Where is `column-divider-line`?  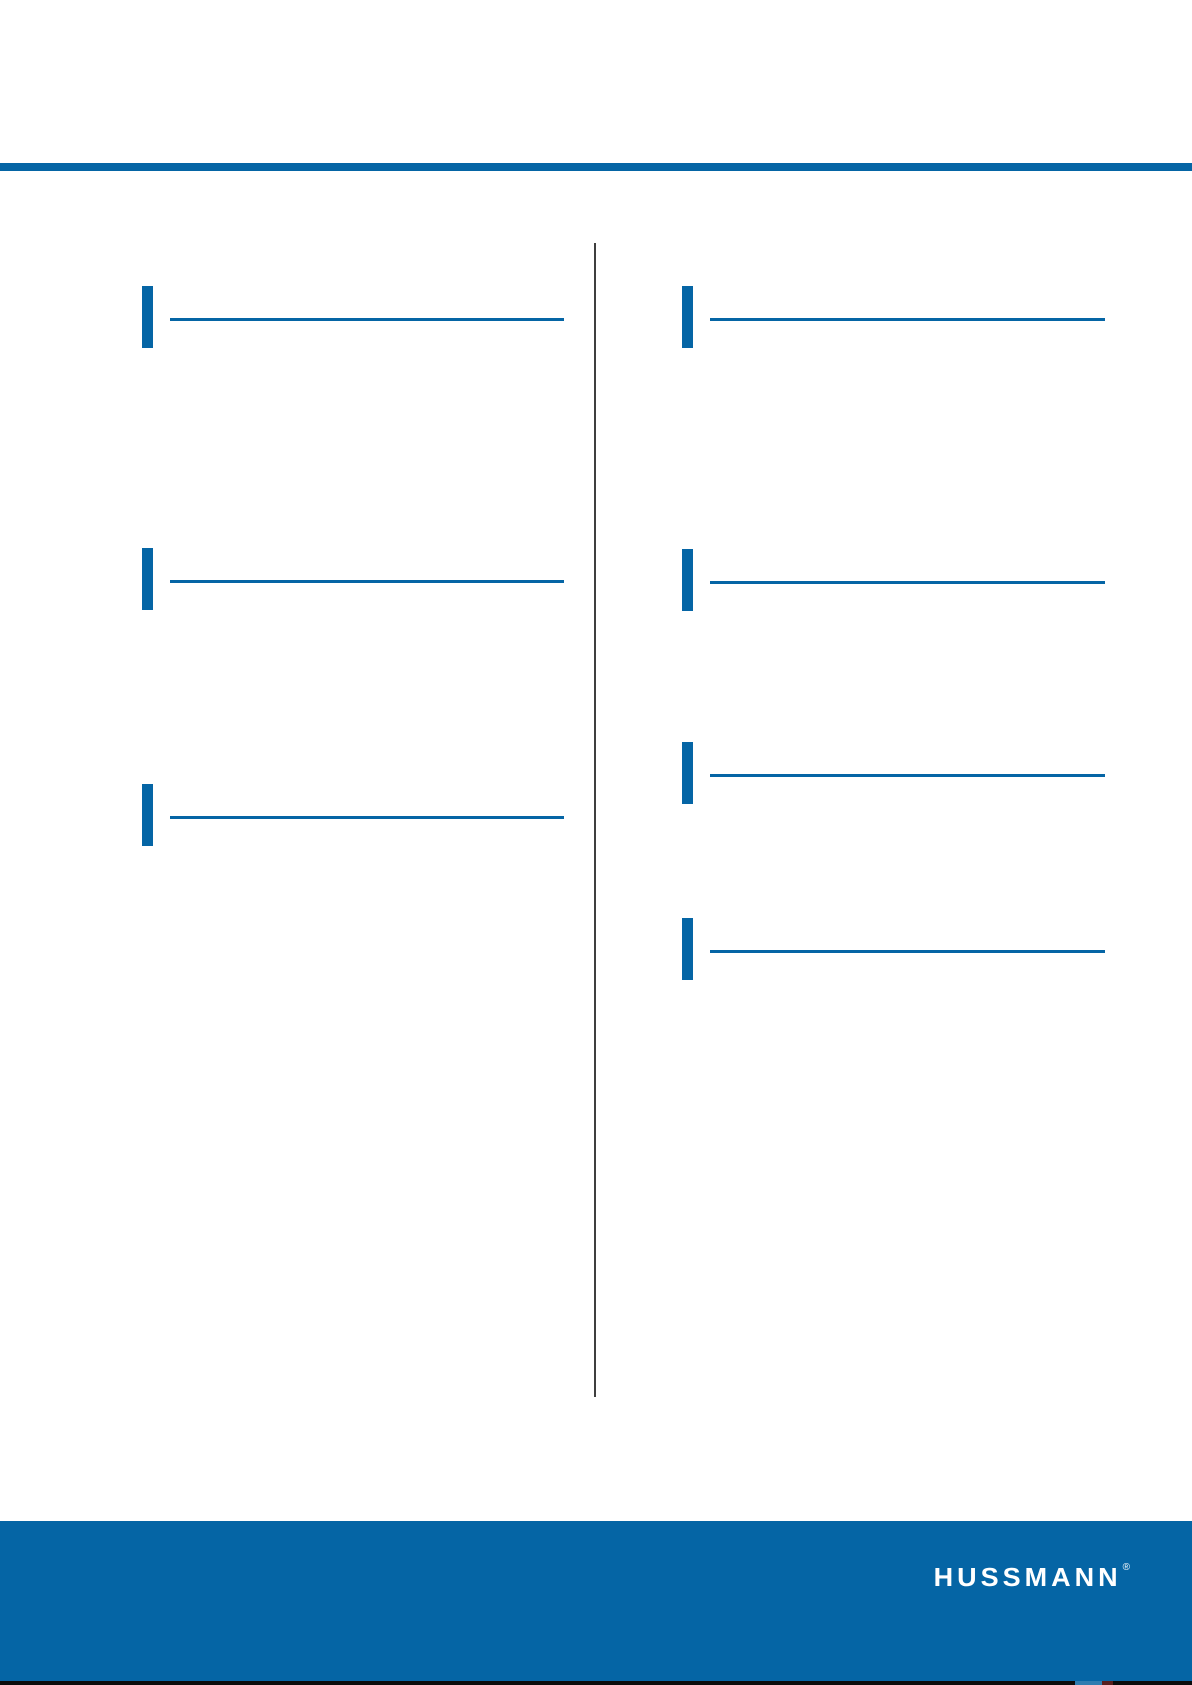
column-divider-line is located at coordinates (595, 820).